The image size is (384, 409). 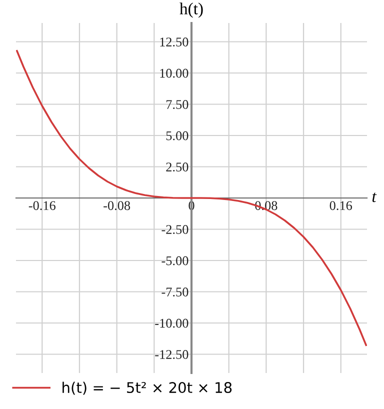 What do you see at coordinates (171, 355) in the screenshot?
I see `y-tick-label: -12.50` at bounding box center [171, 355].